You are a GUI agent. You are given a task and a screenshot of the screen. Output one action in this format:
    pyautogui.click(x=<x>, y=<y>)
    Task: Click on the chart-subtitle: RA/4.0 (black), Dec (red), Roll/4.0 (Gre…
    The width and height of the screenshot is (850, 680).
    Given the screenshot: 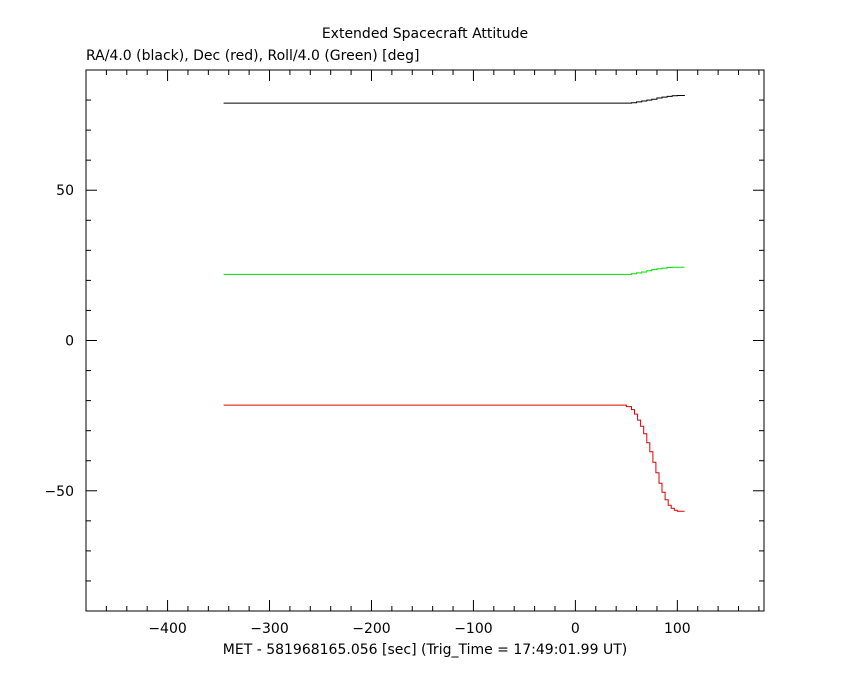 What is the action you would take?
    pyautogui.click(x=252, y=56)
    